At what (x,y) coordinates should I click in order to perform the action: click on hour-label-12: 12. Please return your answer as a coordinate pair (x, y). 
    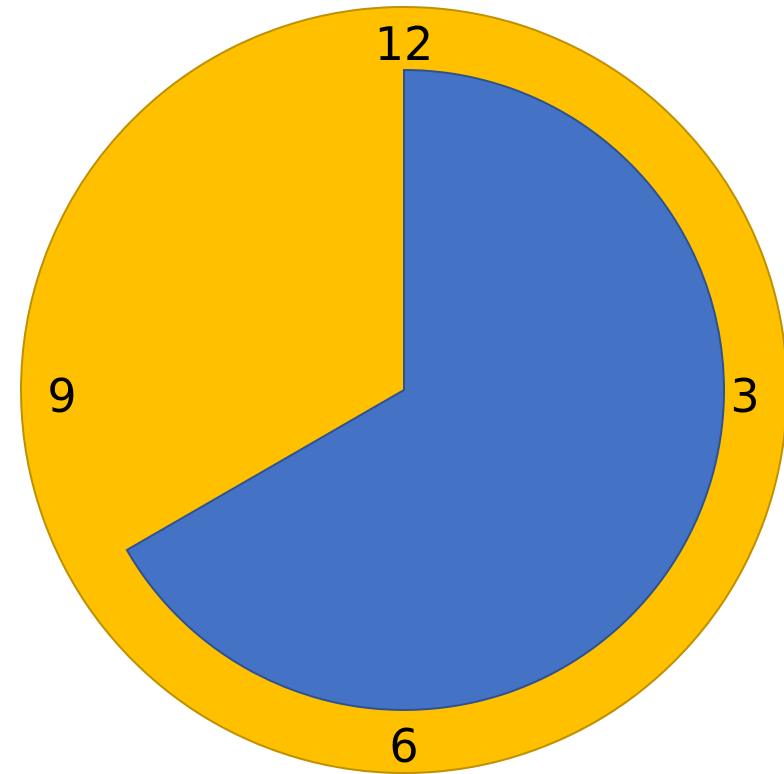
    Looking at the image, I should click on (404, 44).